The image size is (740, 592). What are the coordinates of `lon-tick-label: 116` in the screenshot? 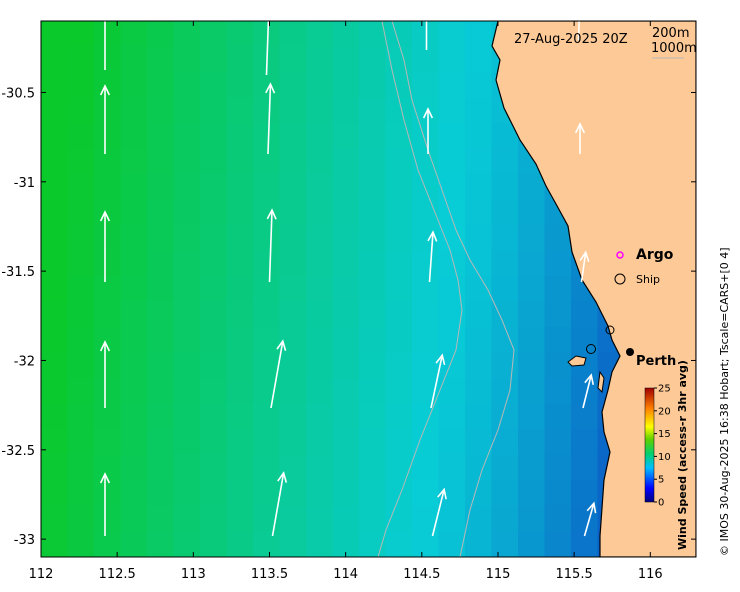 It's located at (650, 574).